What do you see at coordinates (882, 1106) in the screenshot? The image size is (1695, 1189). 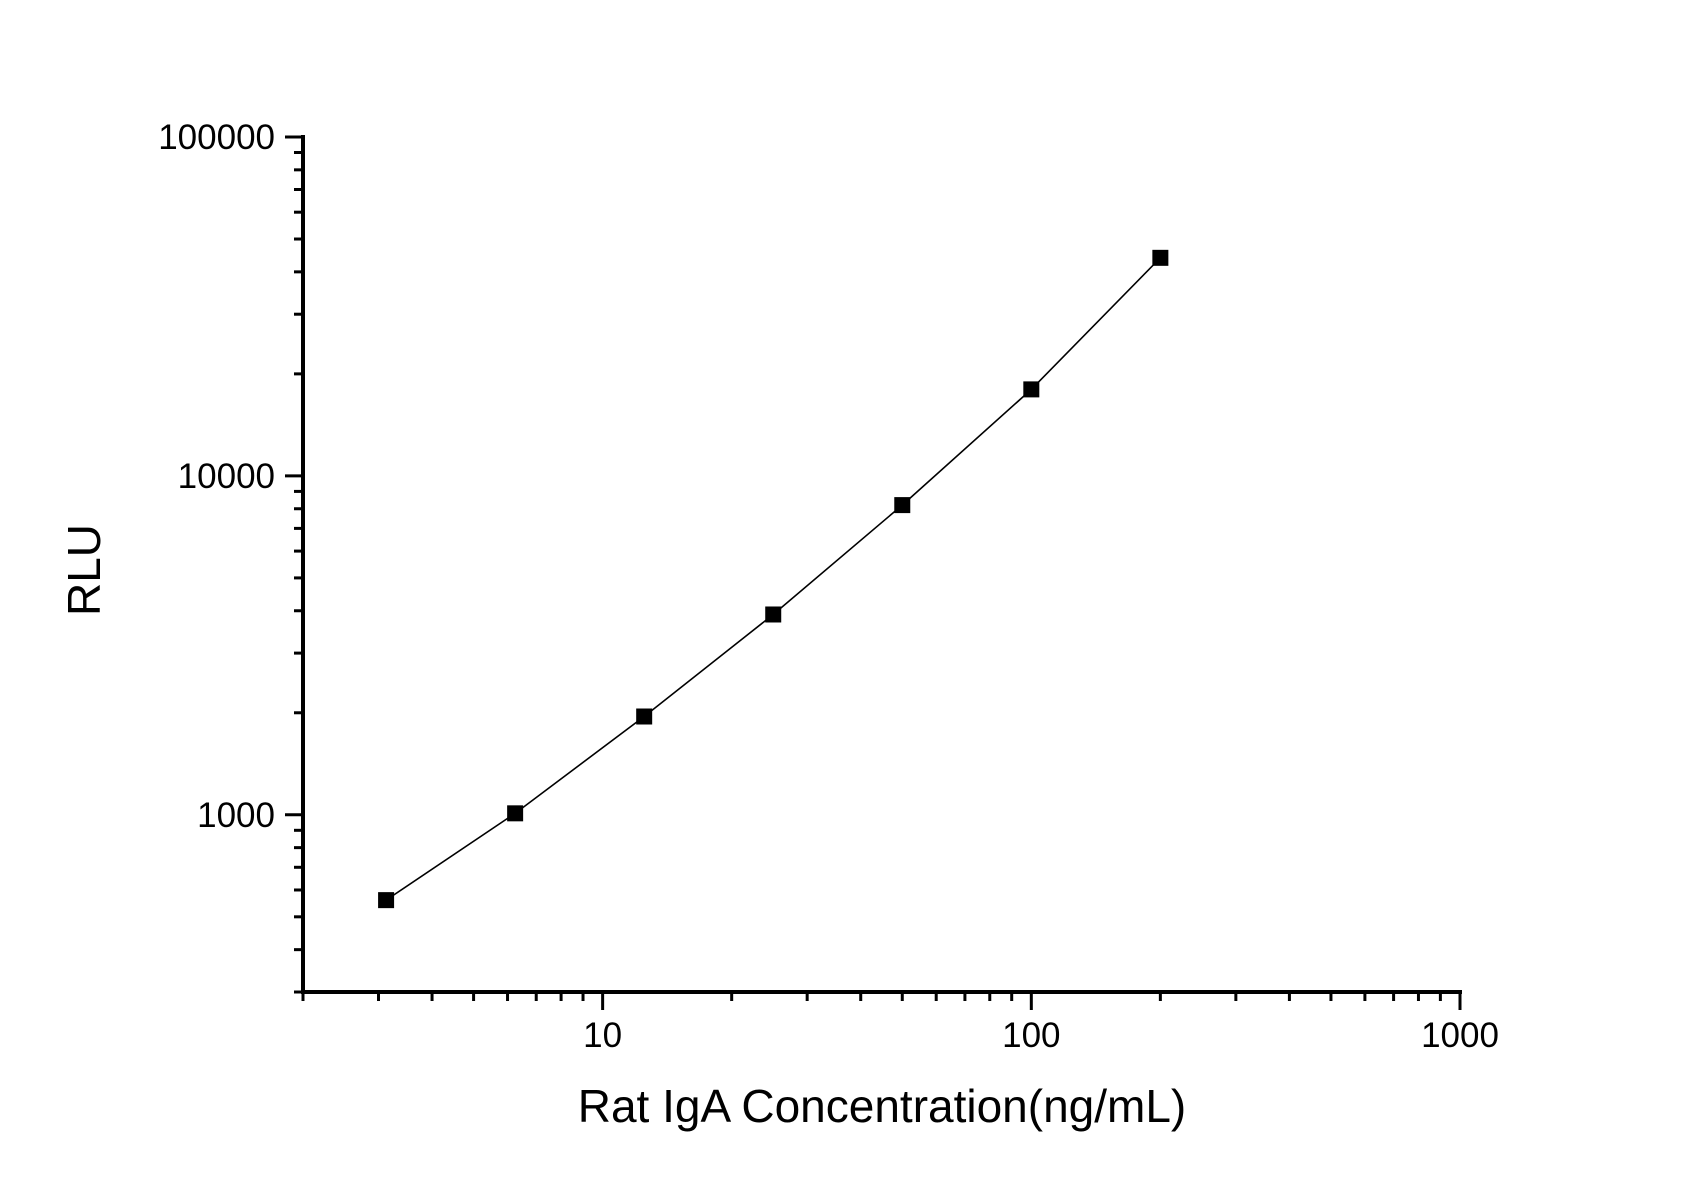 I see `x-axis-title: Rat IgA Concentration(ng/mL)` at bounding box center [882, 1106].